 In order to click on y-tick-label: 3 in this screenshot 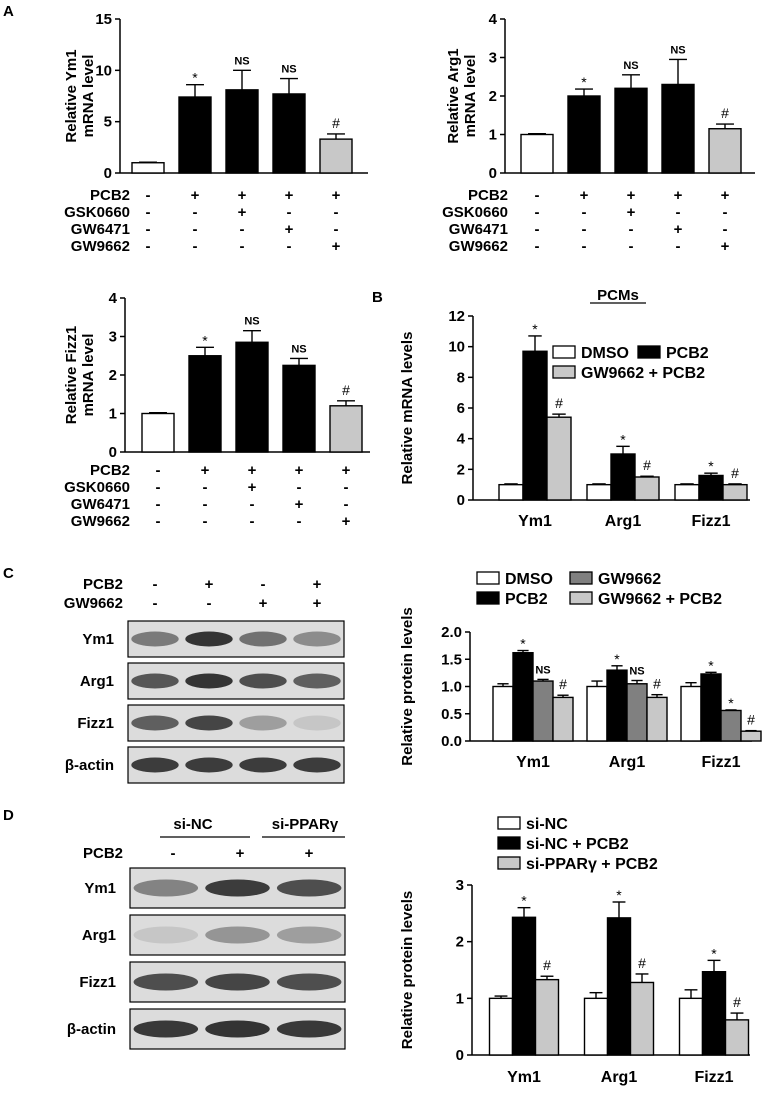, I will do `click(493, 58)`.